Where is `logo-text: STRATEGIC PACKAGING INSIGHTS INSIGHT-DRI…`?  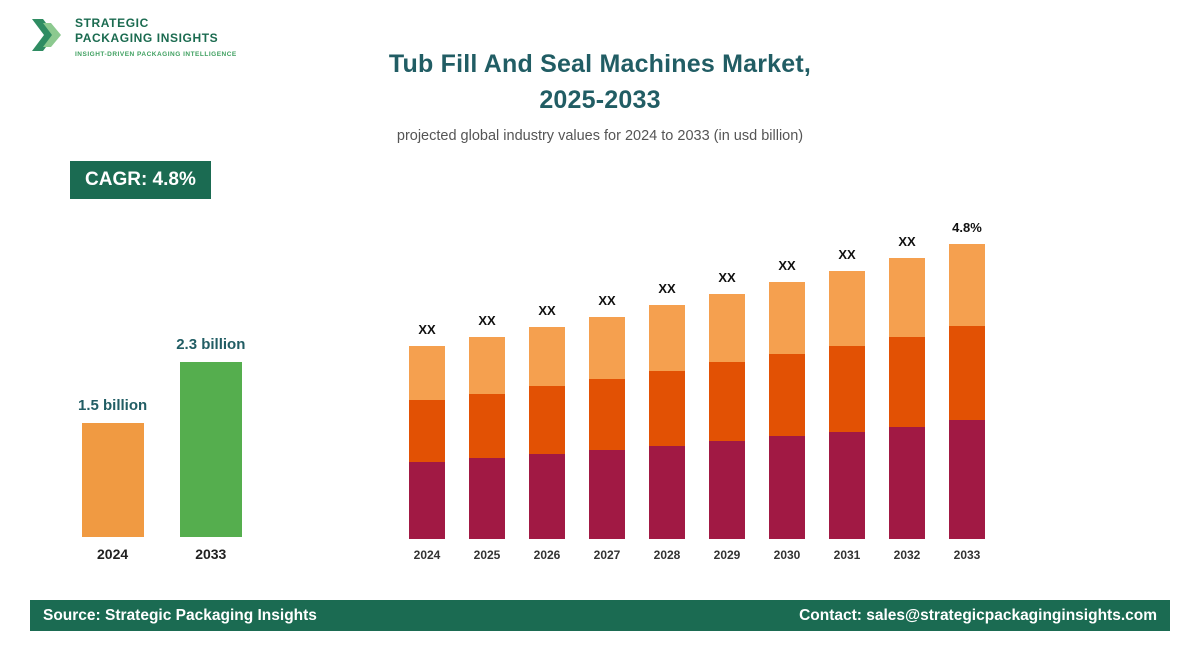 logo-text: STRATEGIC PACKAGING INSIGHTS INSIGHT-DRI… is located at coordinates (156, 36).